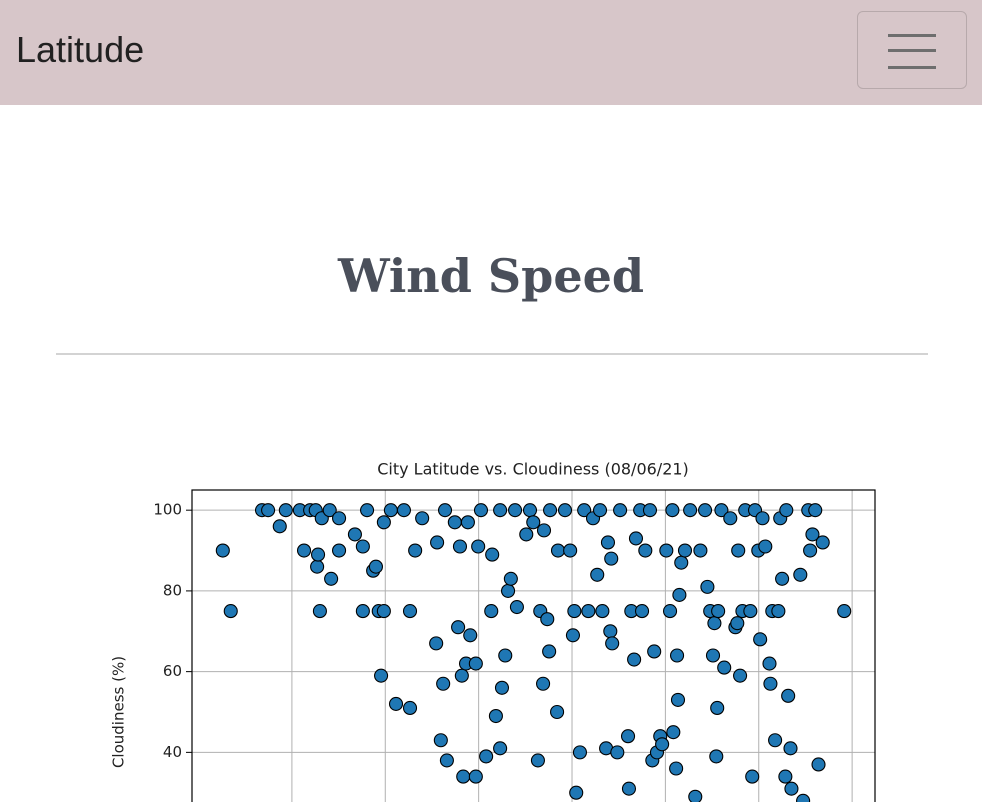 The height and width of the screenshot is (802, 982). I want to click on navbar-brand: Latitude, so click(80, 49).